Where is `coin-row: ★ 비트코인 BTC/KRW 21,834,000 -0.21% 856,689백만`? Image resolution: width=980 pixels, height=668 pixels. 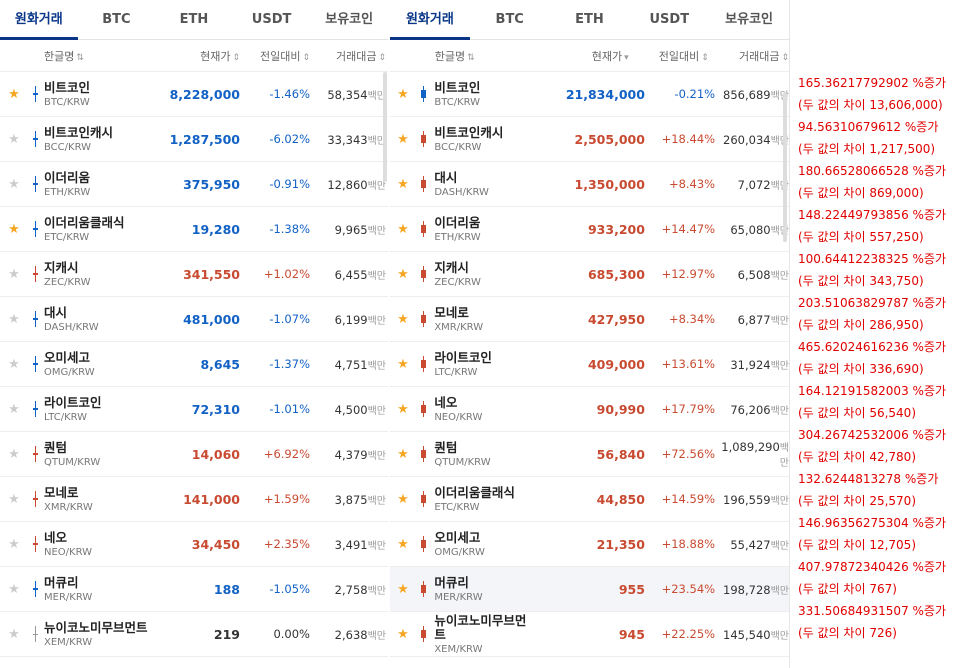
coin-row: ★ 비트코인 BTC/KRW 21,834,000 -0.21% 856,689백만 is located at coordinates (589, 94).